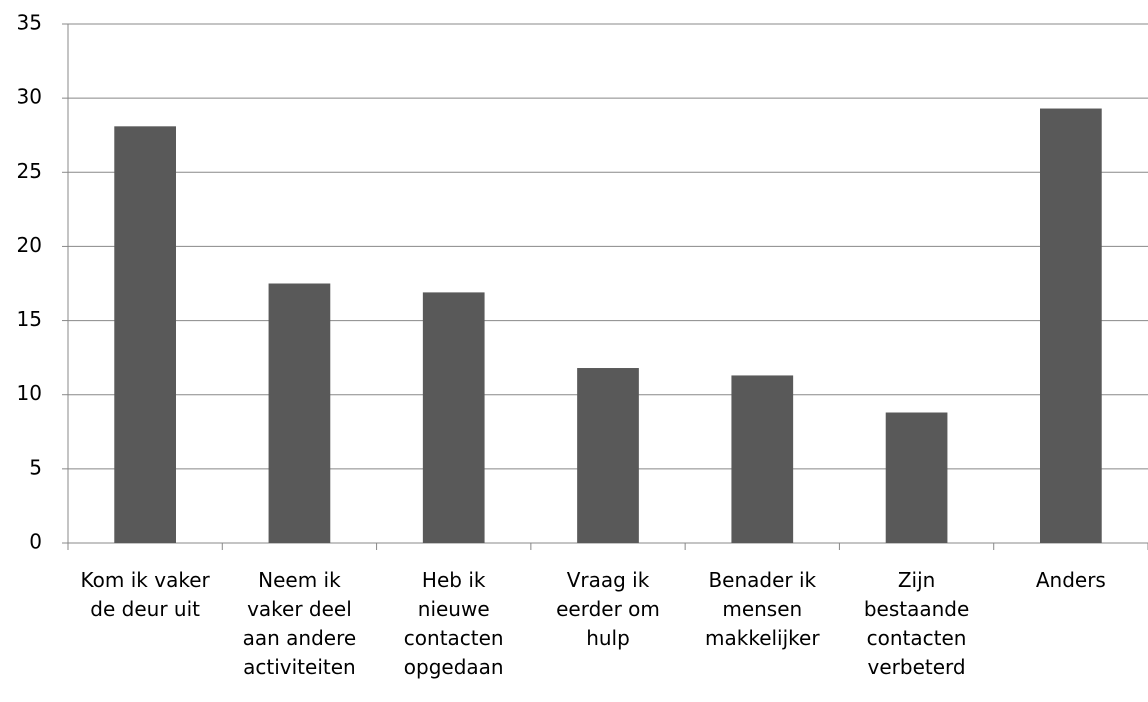  Describe the element at coordinates (29, 319) in the screenshot. I see `y-tick-label: 15` at that location.